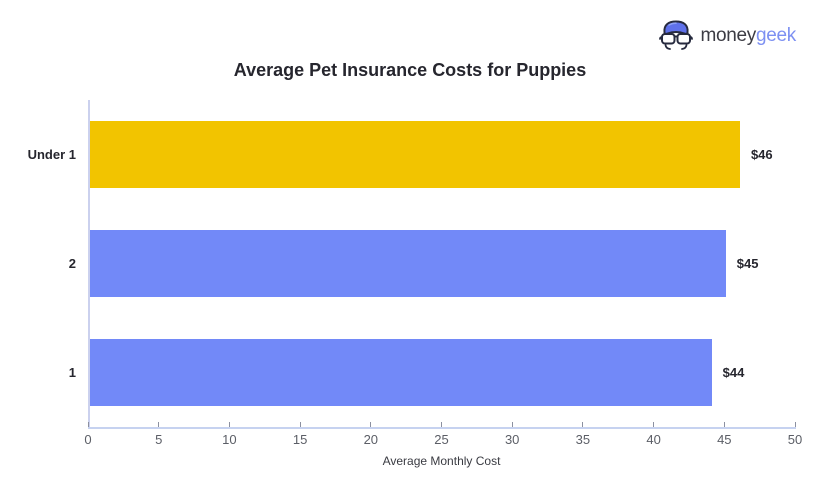 The image size is (820, 500). I want to click on logo-text: moneygeek, so click(748, 35).